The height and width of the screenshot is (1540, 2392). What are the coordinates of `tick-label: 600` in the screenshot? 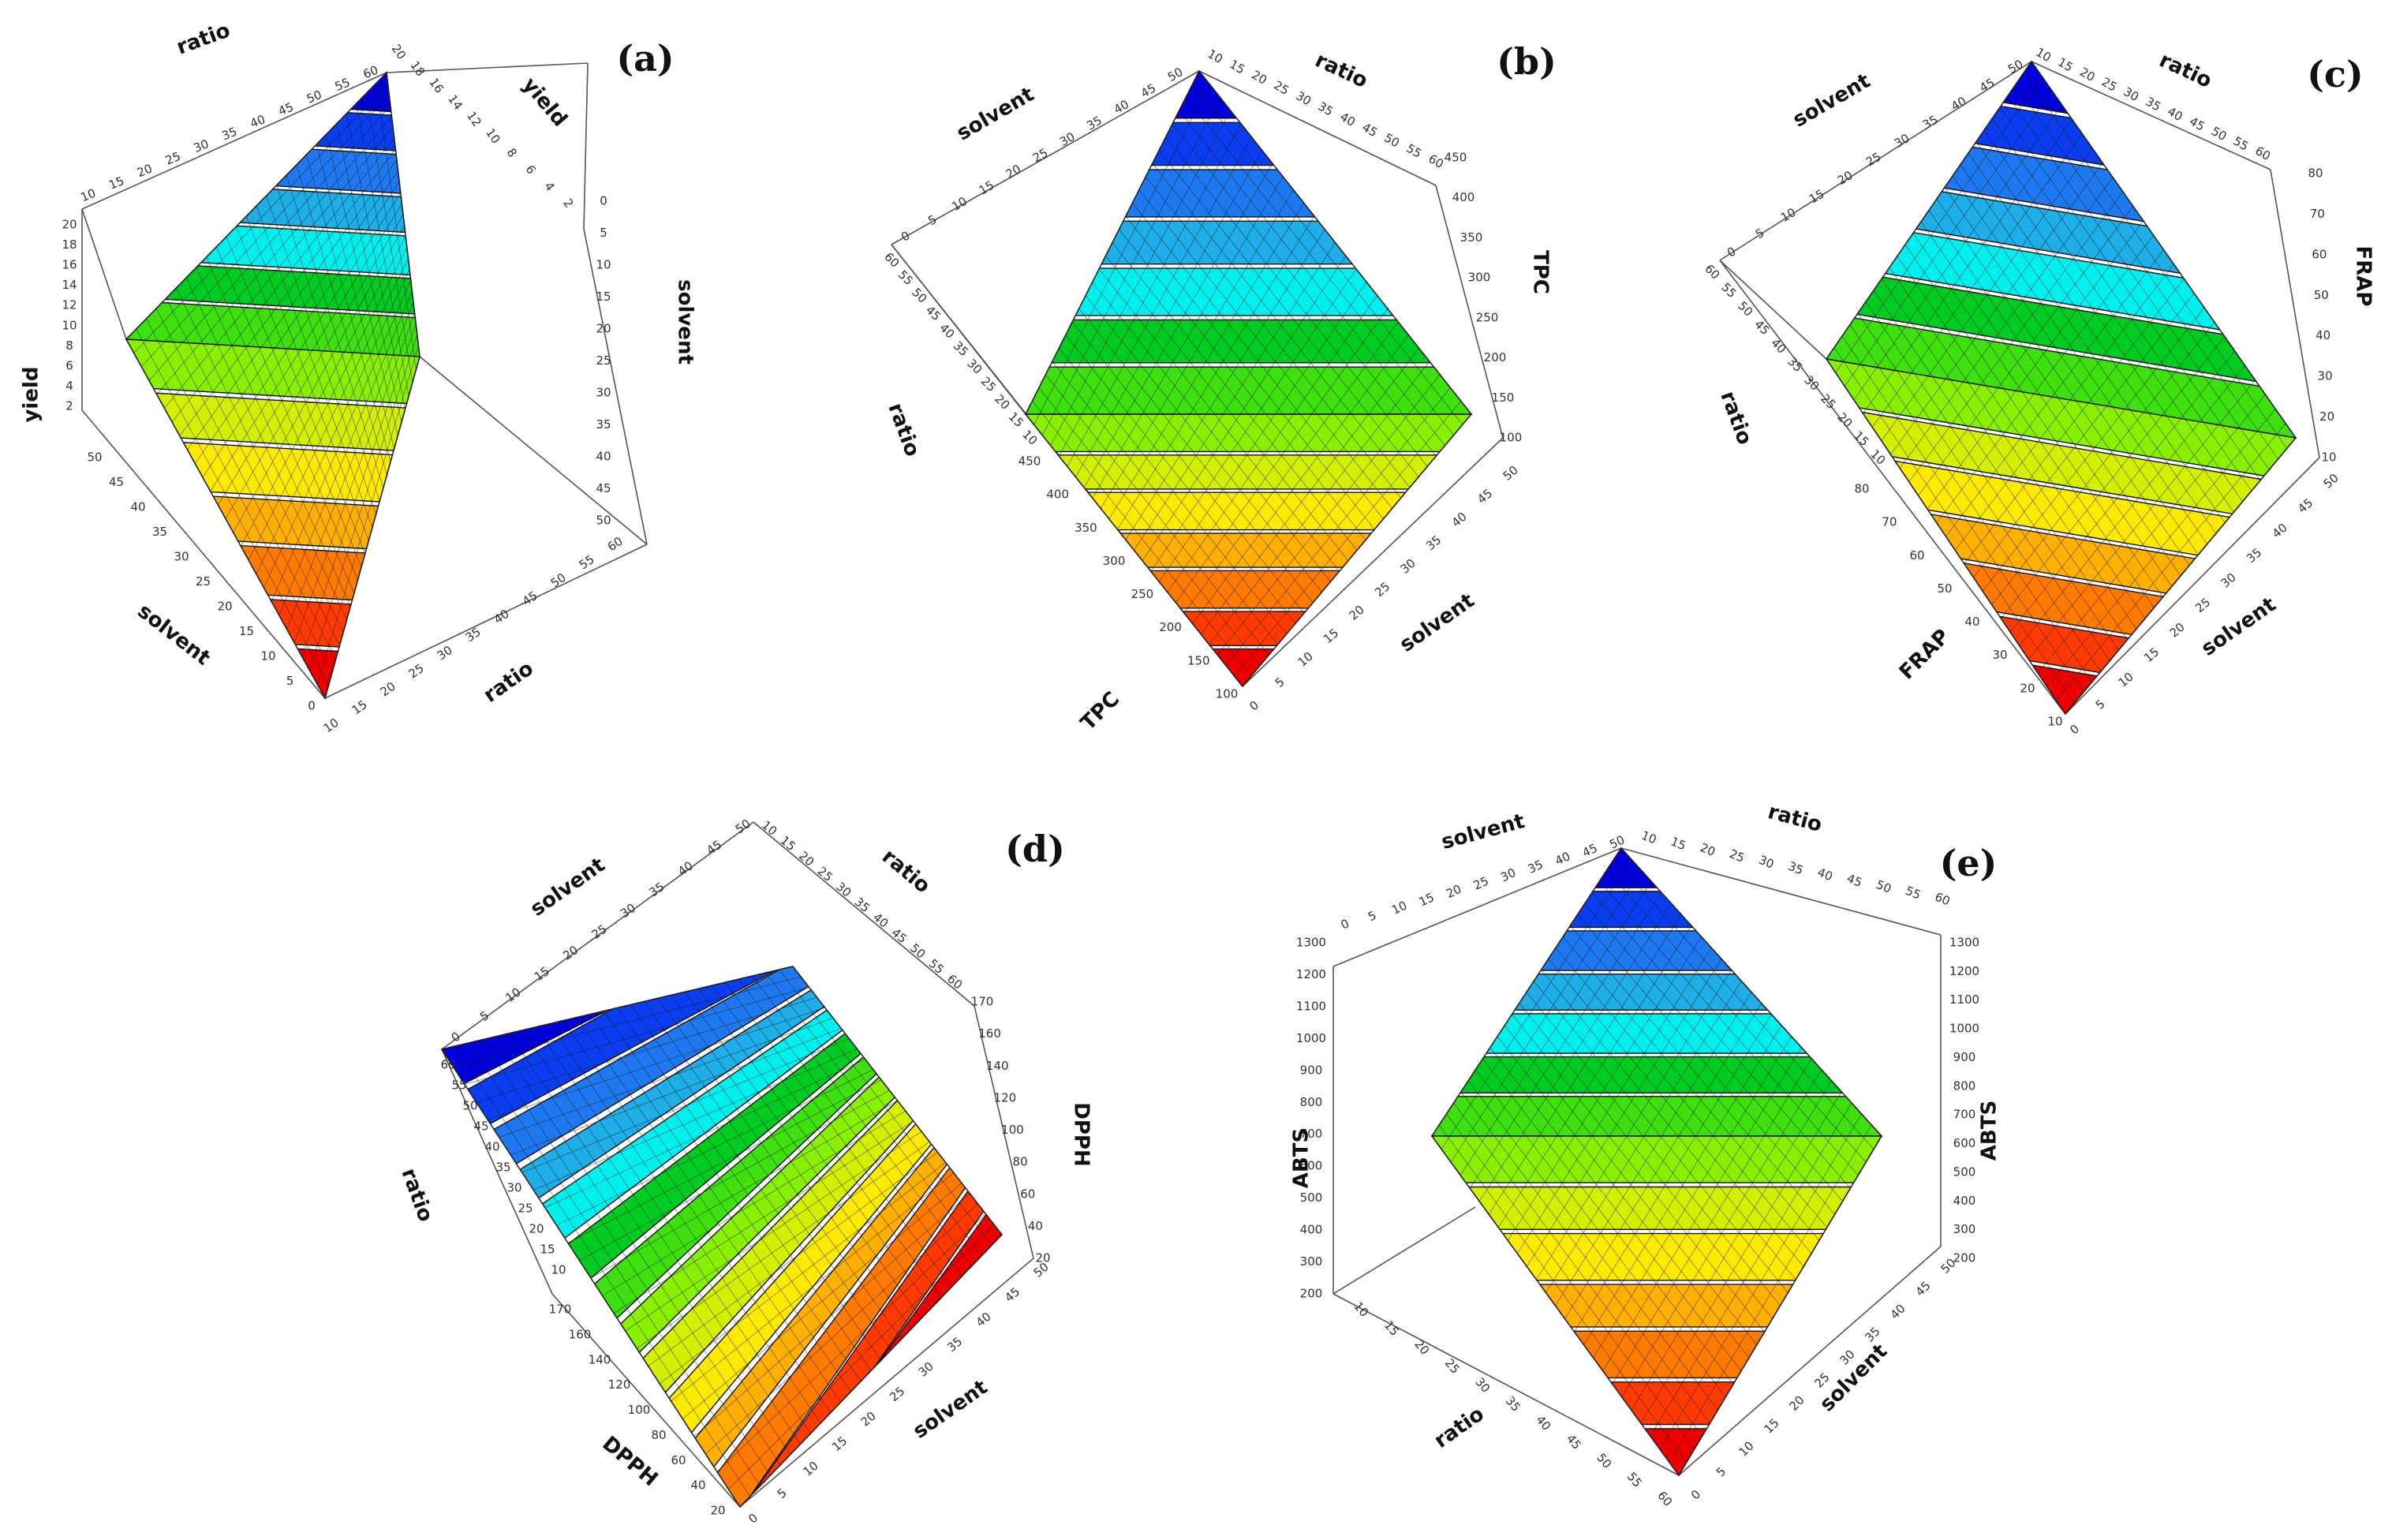 It's located at (1311, 1166).